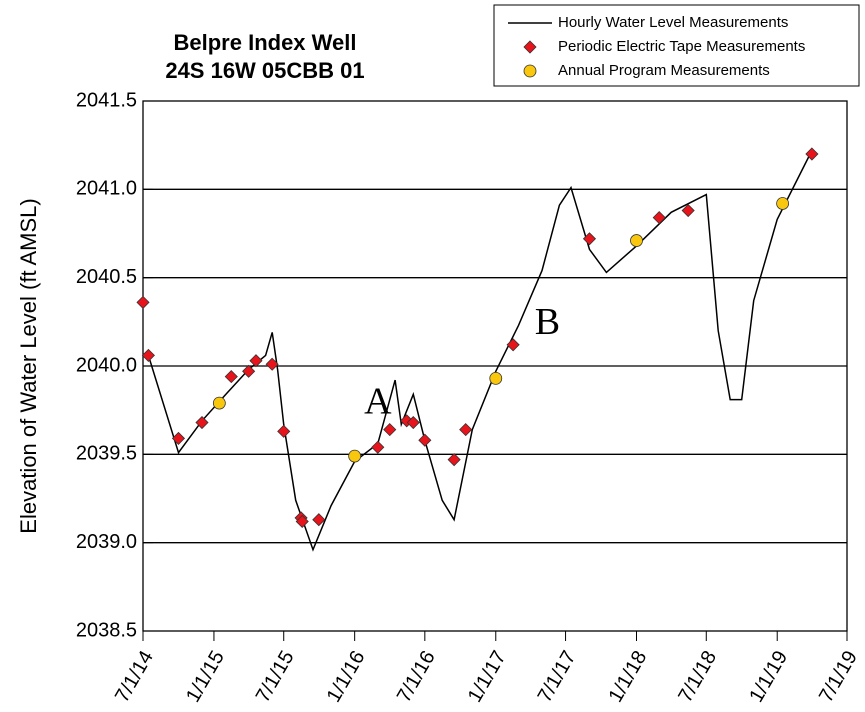 The image size is (865, 712). What do you see at coordinates (697, 676) in the screenshot?
I see `x-tick-label: 7/1/18` at bounding box center [697, 676].